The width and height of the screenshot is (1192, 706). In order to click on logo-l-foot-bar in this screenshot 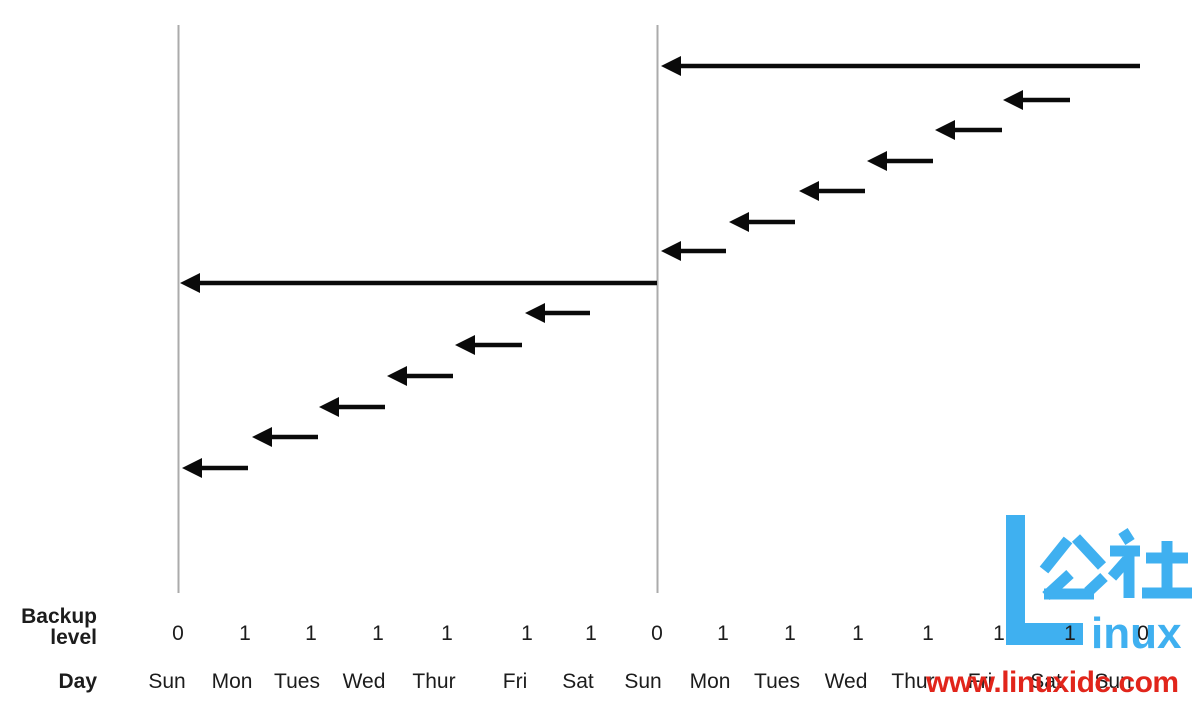, I will do `click(1044, 634)`.